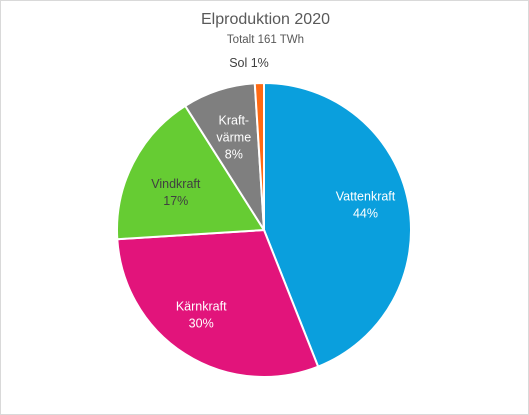 The height and width of the screenshot is (415, 529). What do you see at coordinates (259, 156) in the screenshot?
I see `slice-sol` at bounding box center [259, 156].